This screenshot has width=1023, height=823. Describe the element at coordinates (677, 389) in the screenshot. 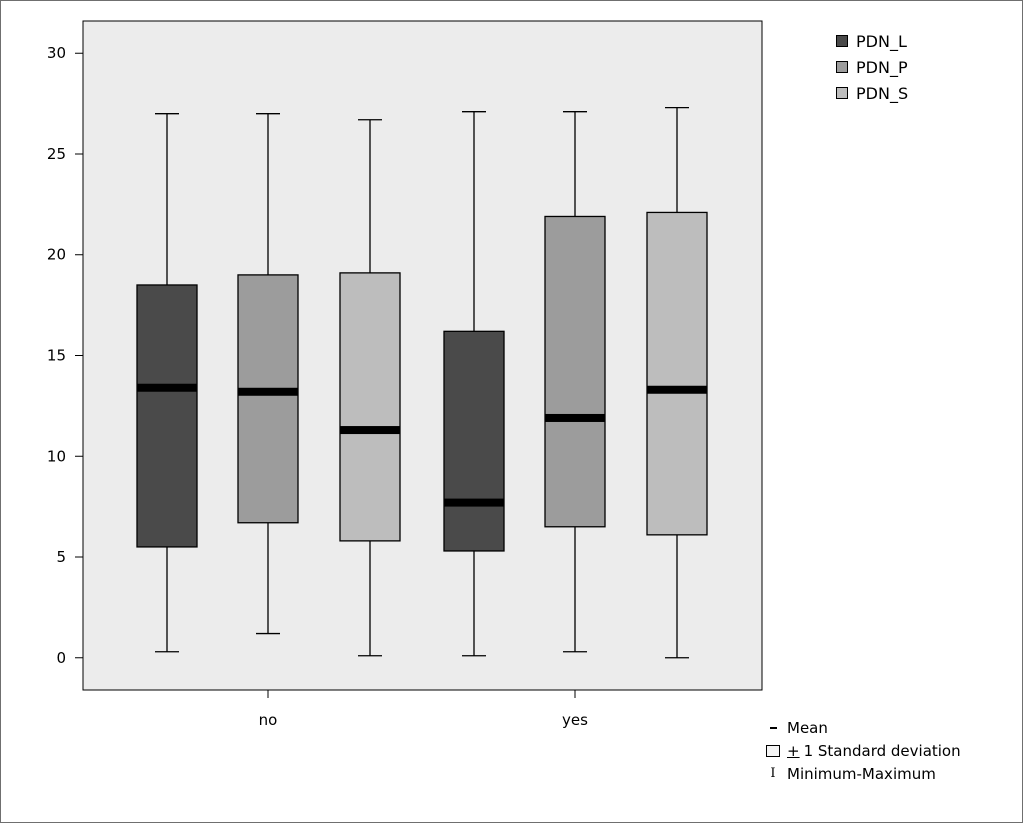

I see `box-pdn-s-yes-mean` at that location.